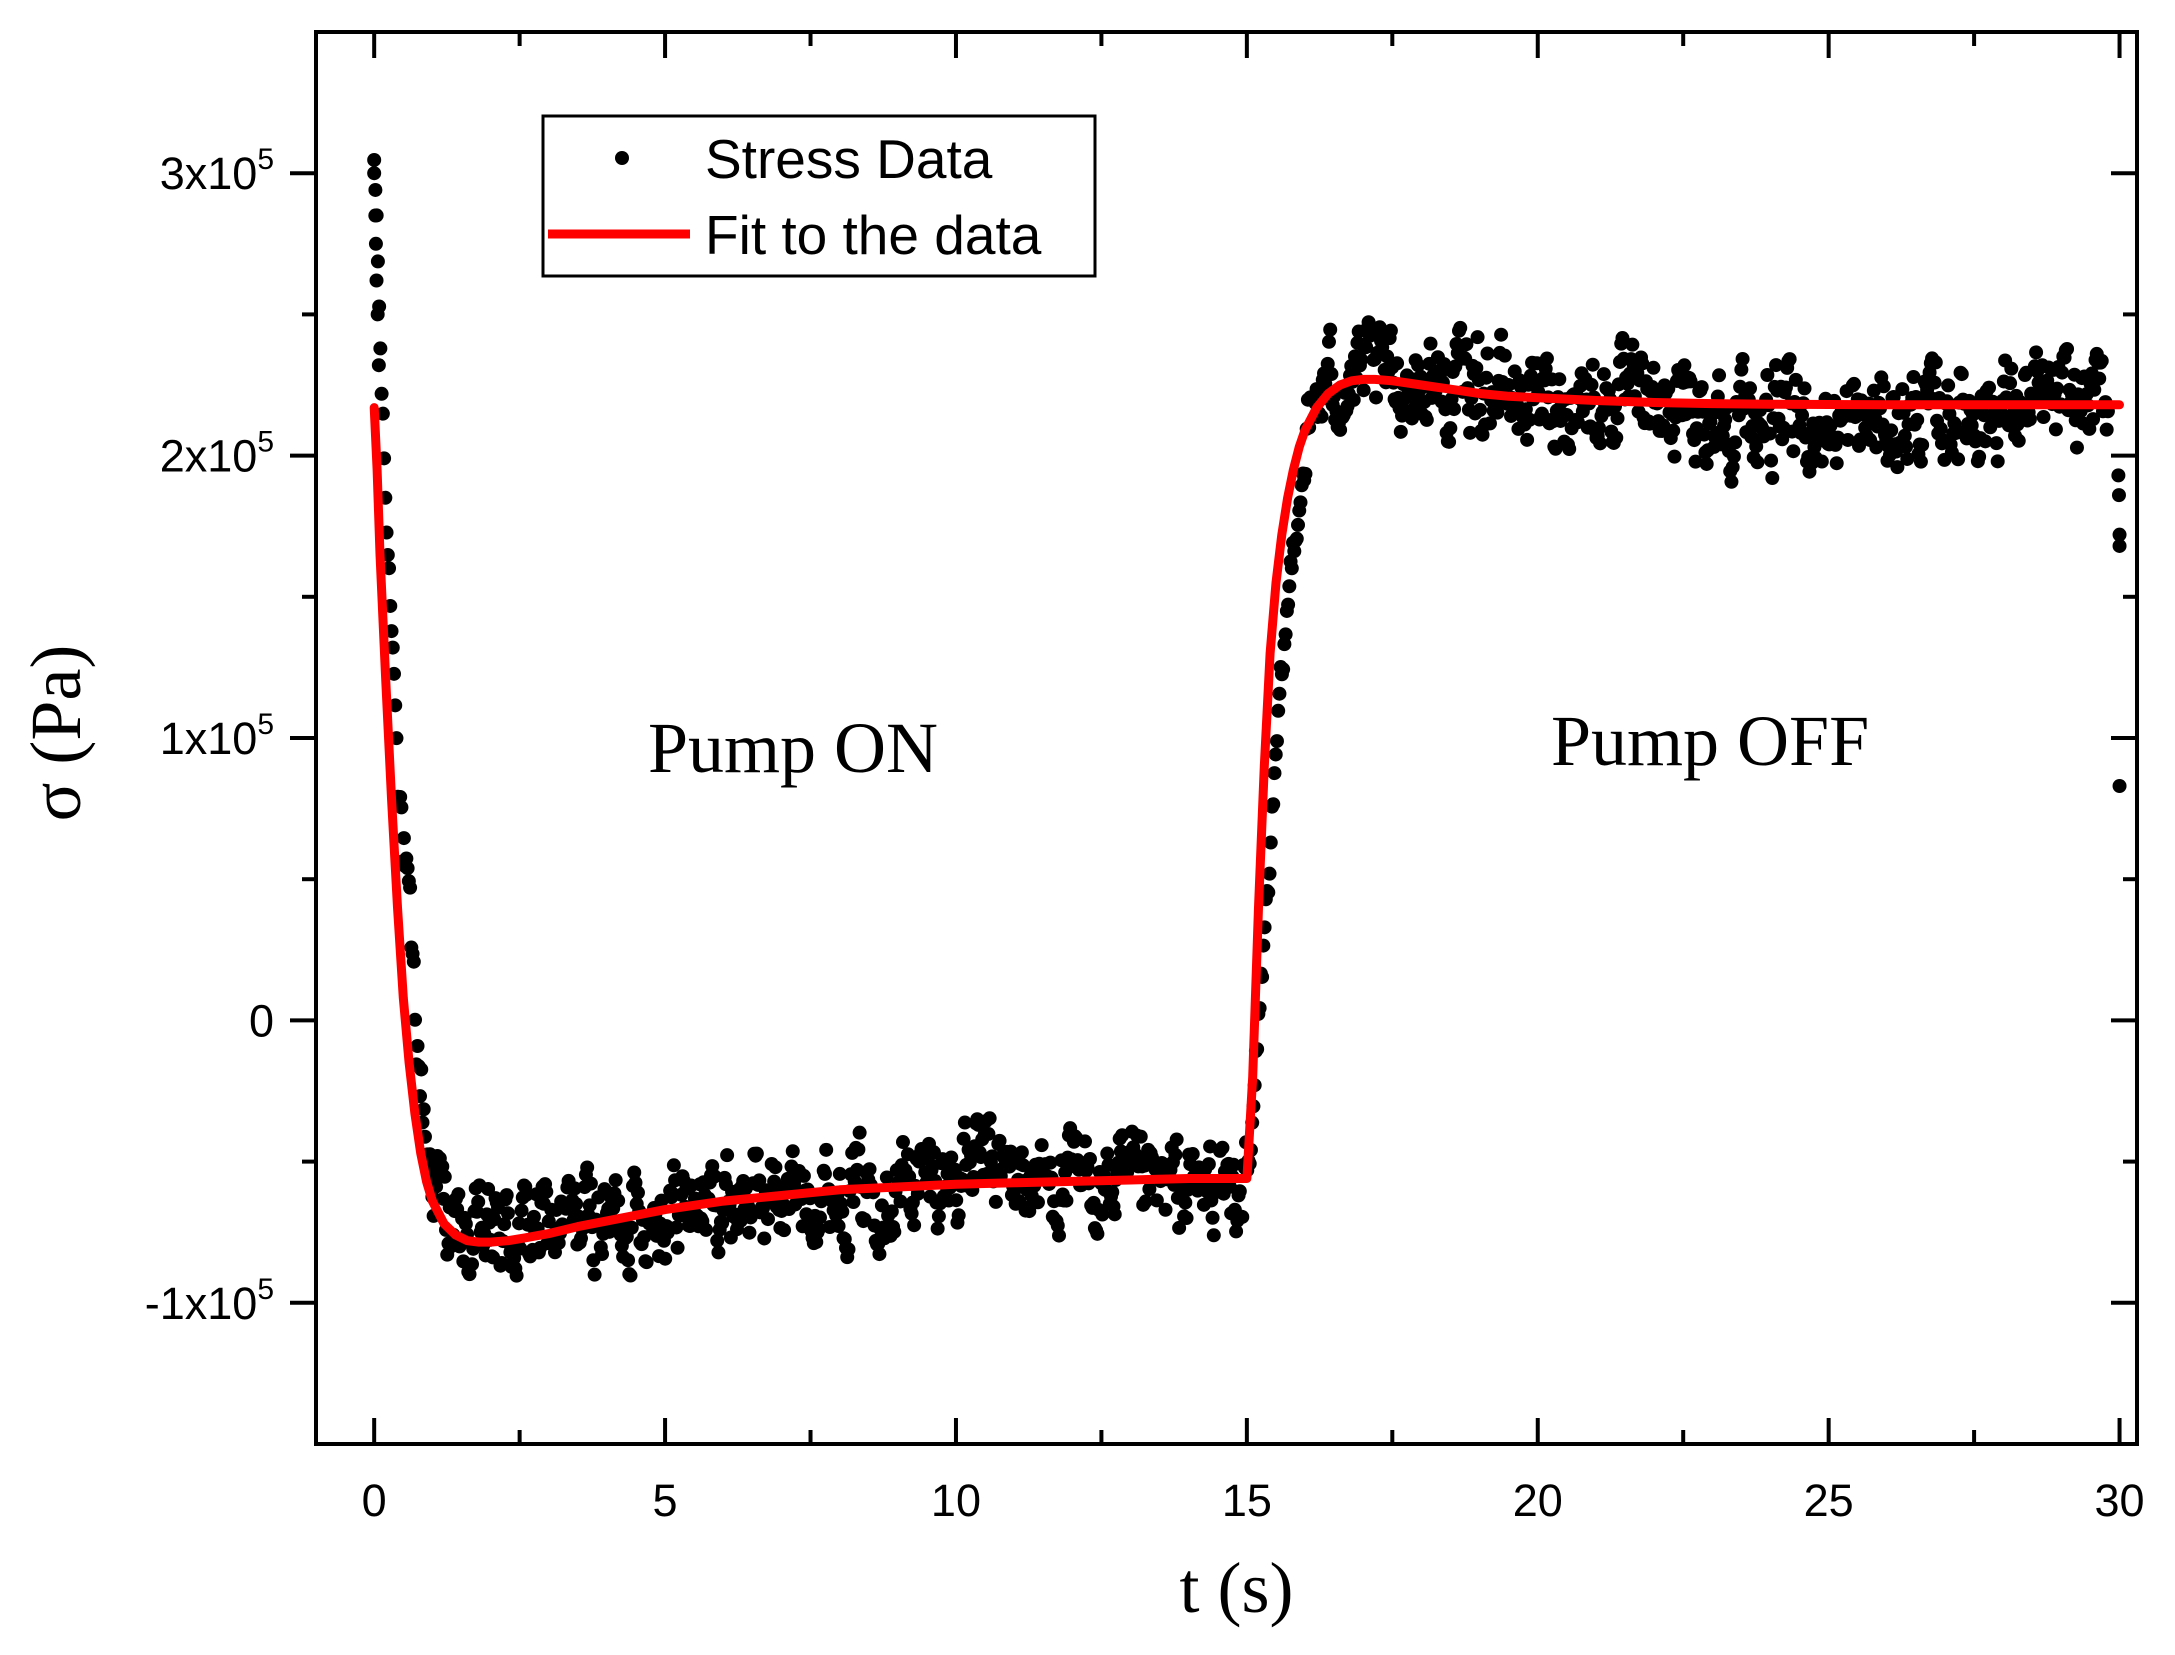  I want to click on legend-marker-stress-data, so click(622, 158).